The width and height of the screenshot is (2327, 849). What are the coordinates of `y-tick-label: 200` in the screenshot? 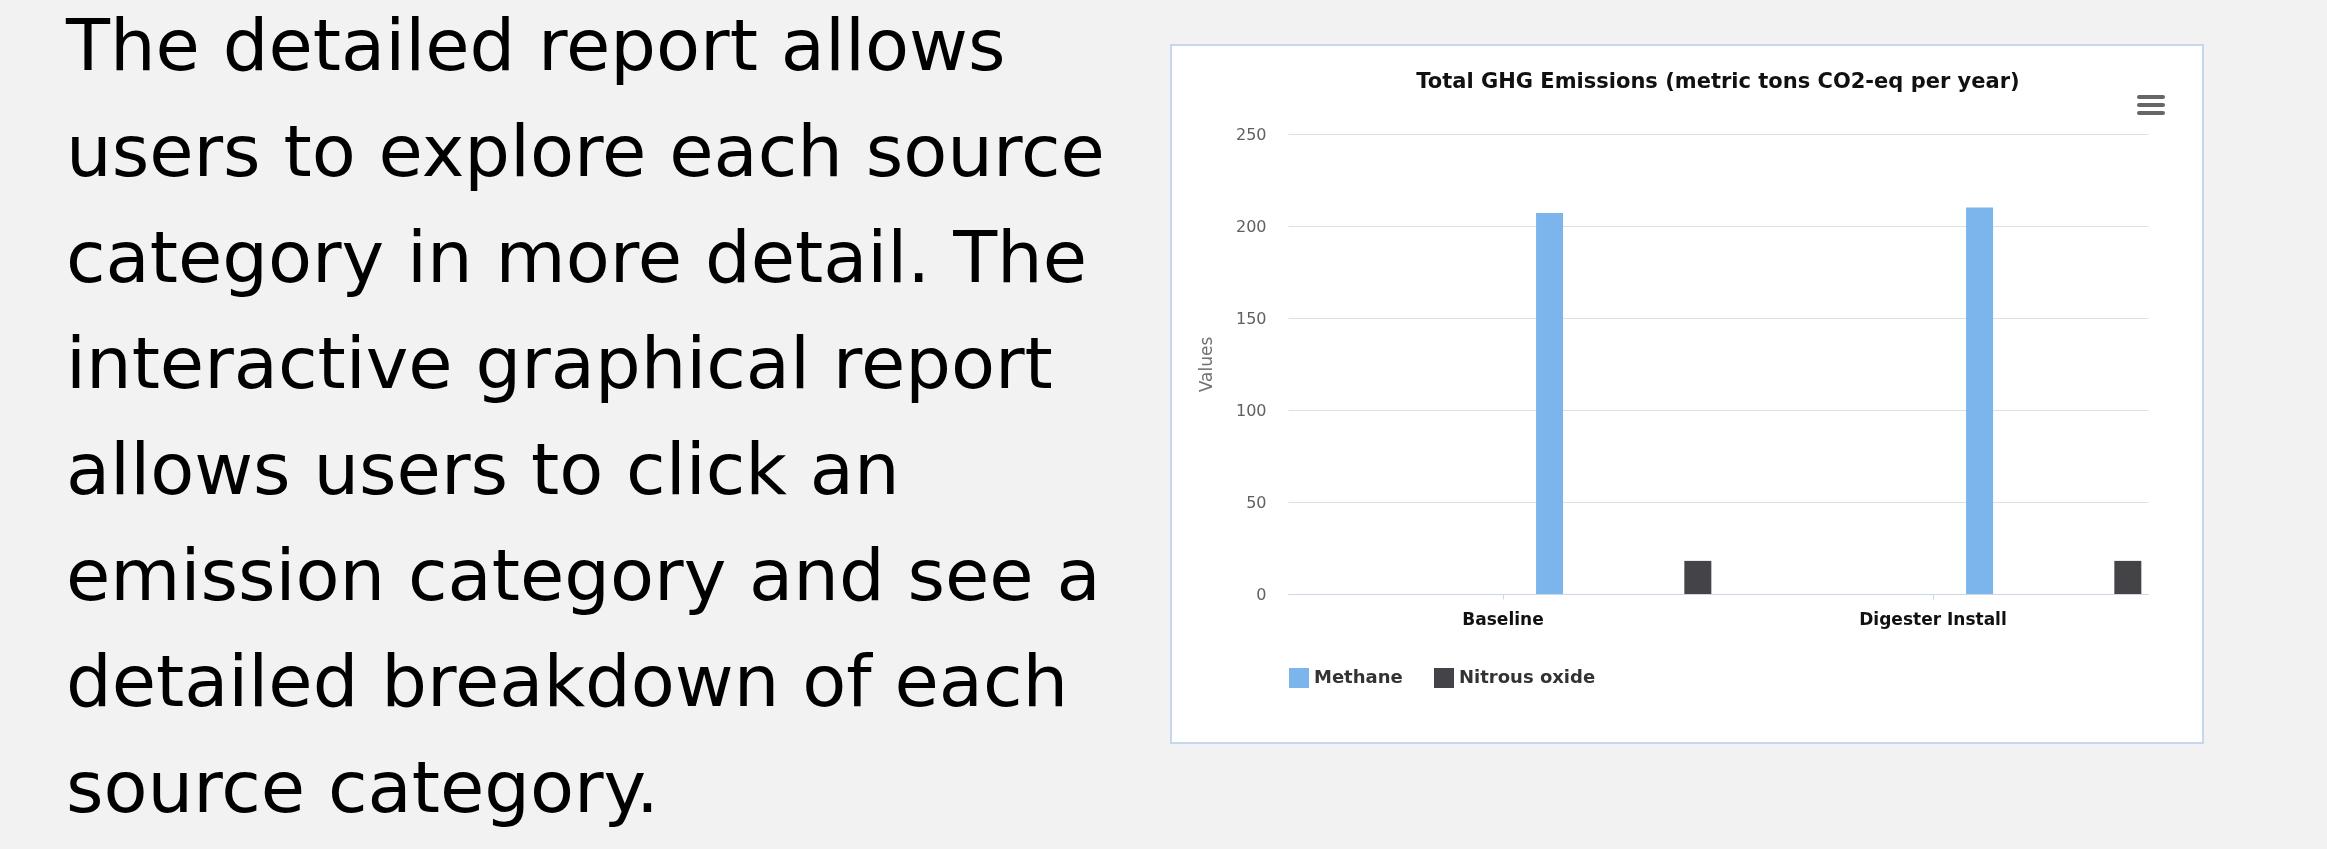 It's located at (1251, 226).